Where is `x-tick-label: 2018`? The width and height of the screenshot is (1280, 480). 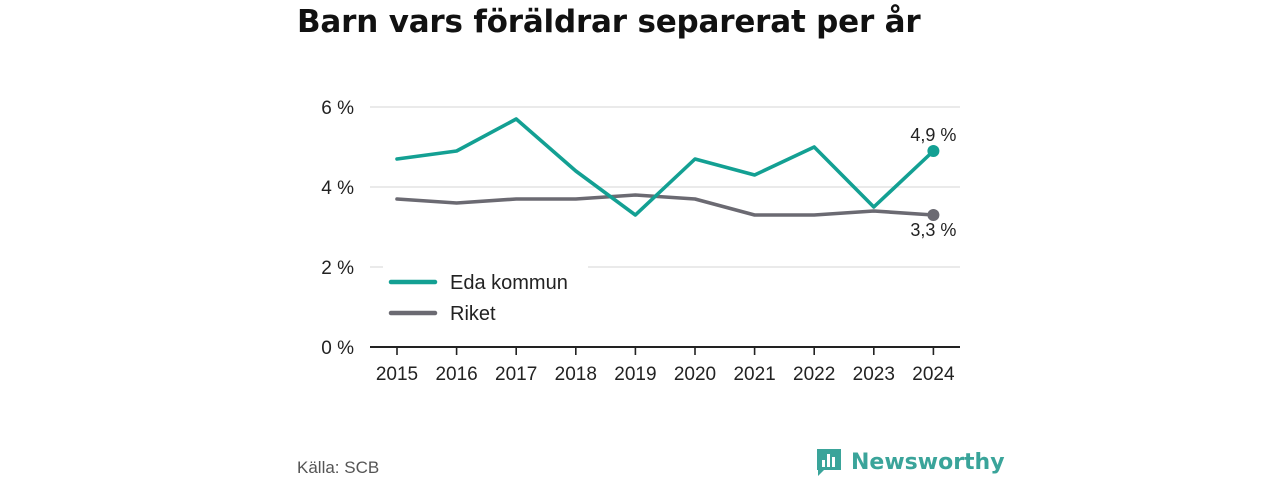
x-tick-label: 2018 is located at coordinates (576, 374).